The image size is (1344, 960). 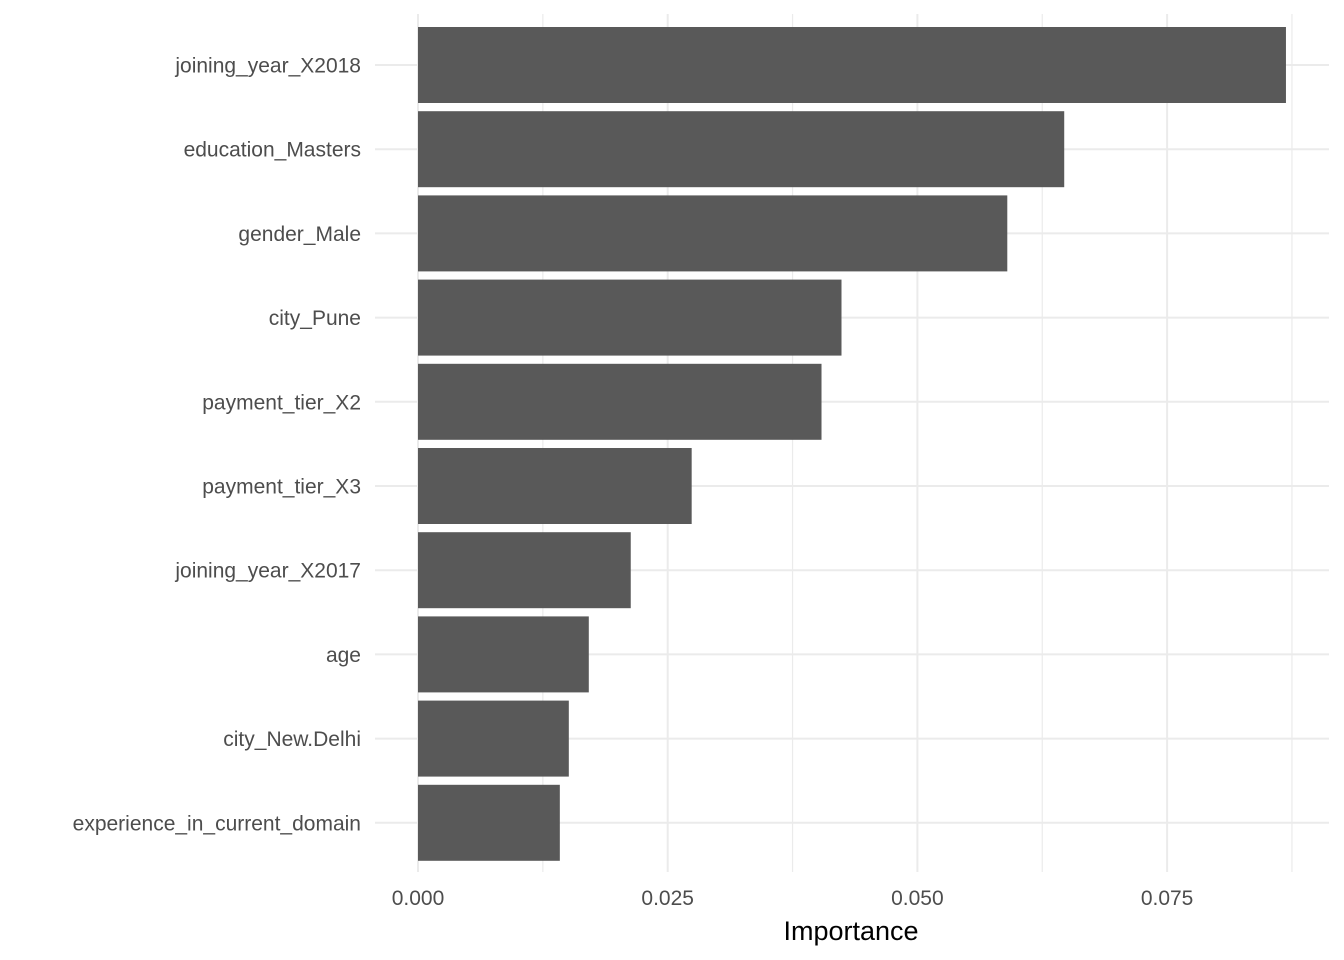 I want to click on y-category-label: gender_Male, so click(x=299, y=234).